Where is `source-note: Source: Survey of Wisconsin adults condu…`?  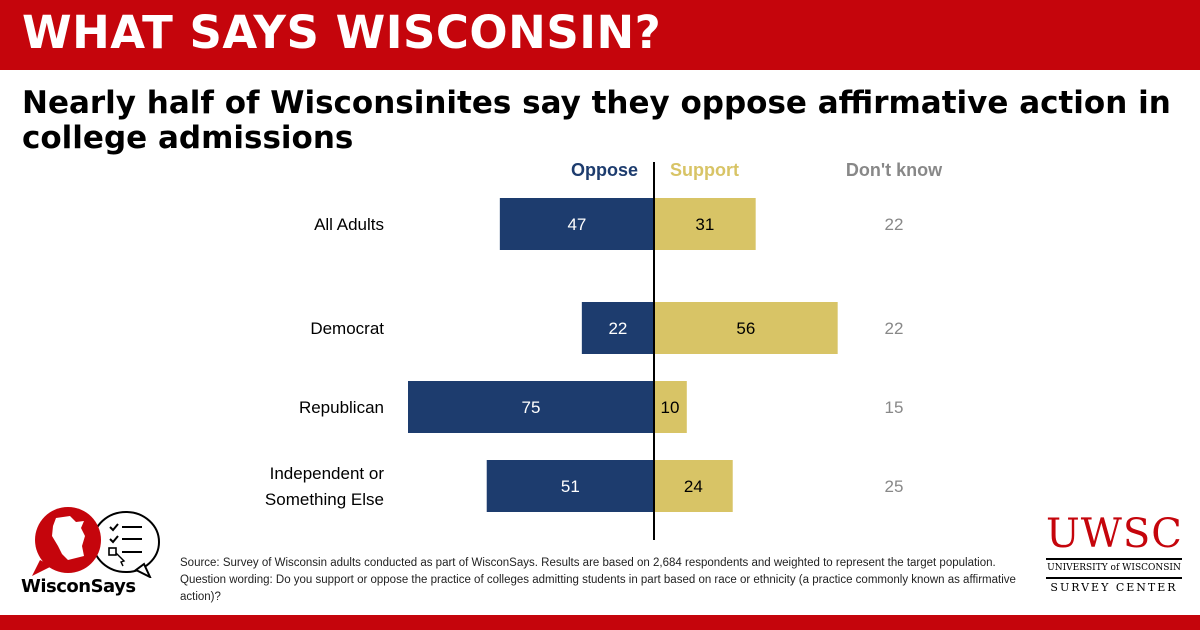
source-note: Source: Survey of Wisconsin adults condu… is located at coordinates (598, 580).